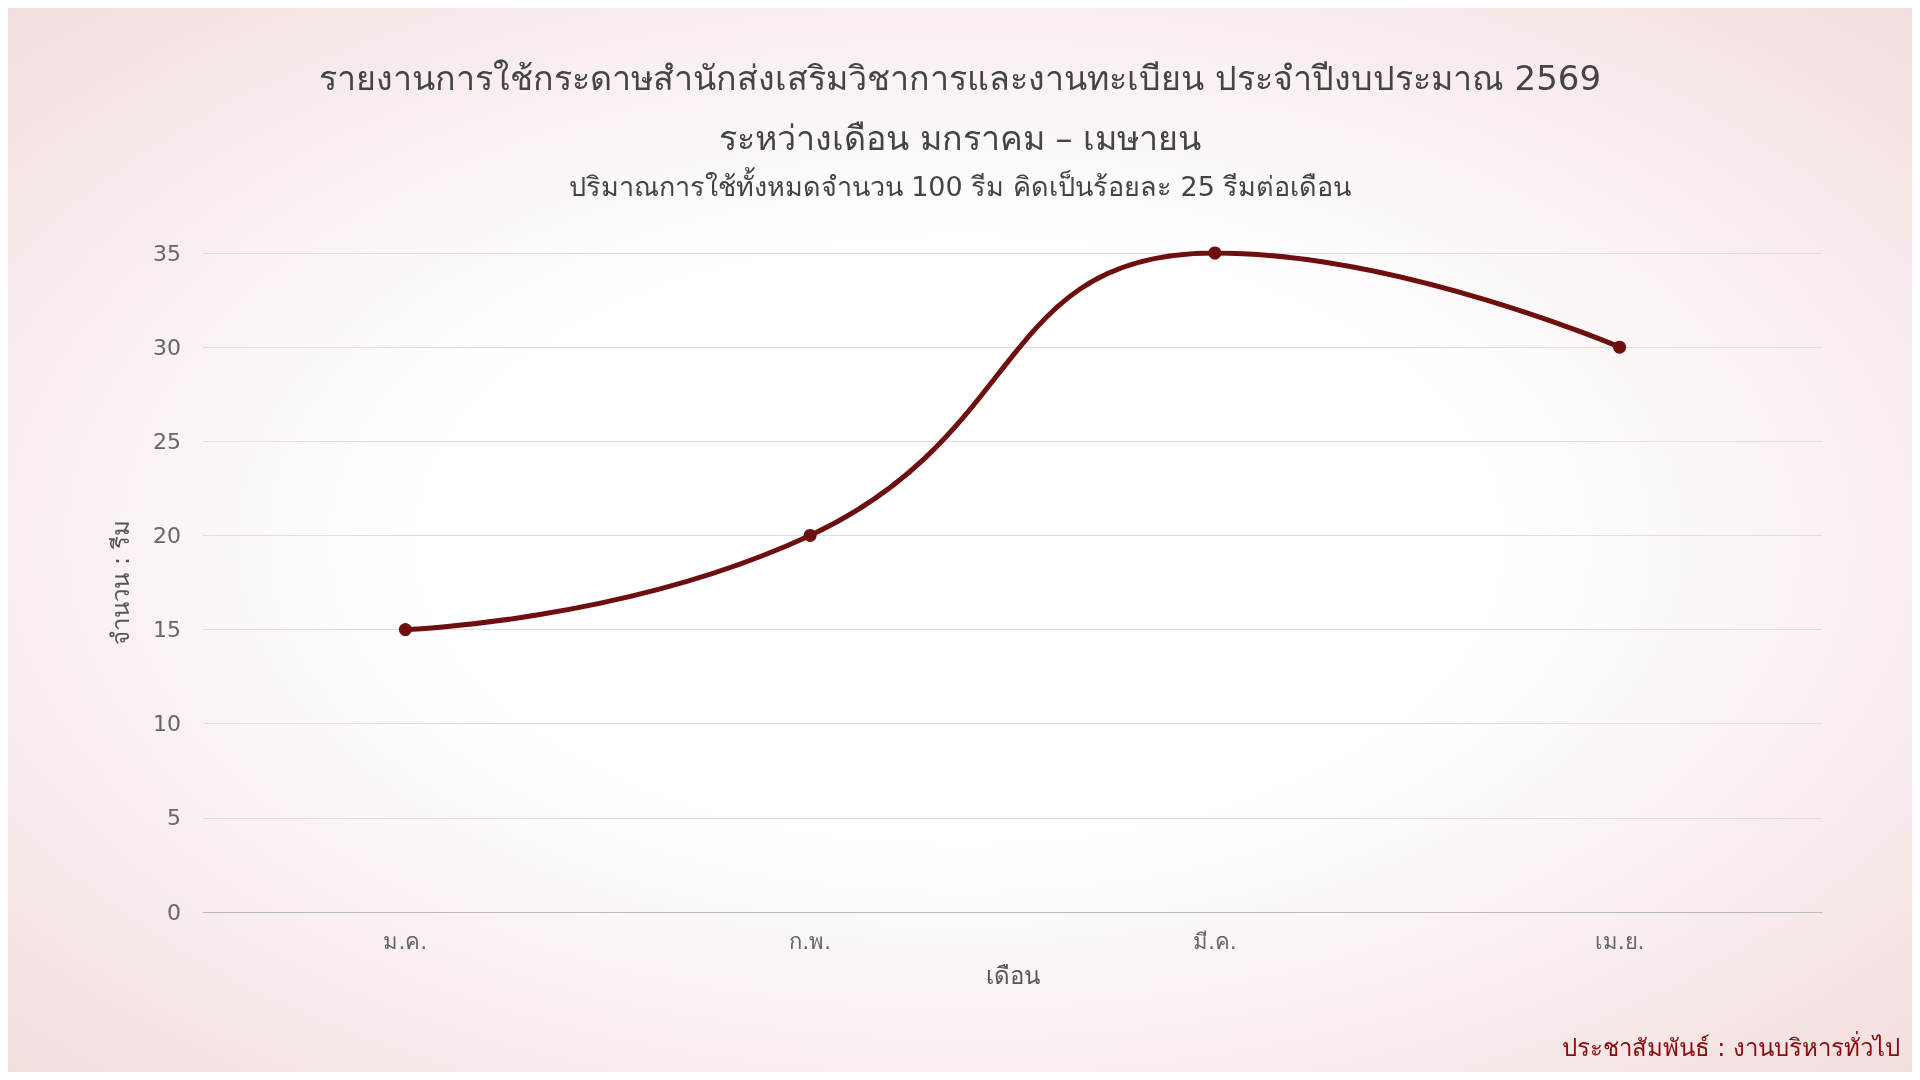 This screenshot has height=1080, width=1920. What do you see at coordinates (167, 347) in the screenshot?
I see `y-tick-label: 30` at bounding box center [167, 347].